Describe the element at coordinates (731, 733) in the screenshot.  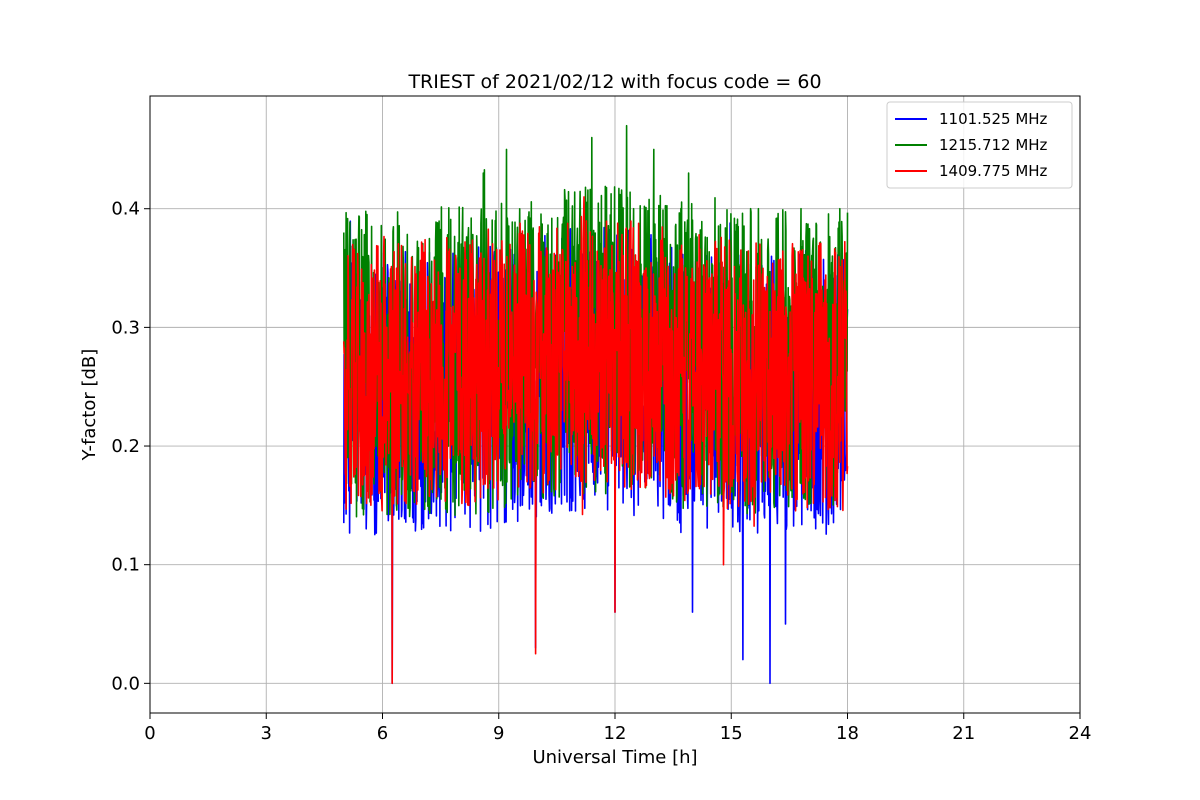
I see `x-tick-label: 15` at that location.